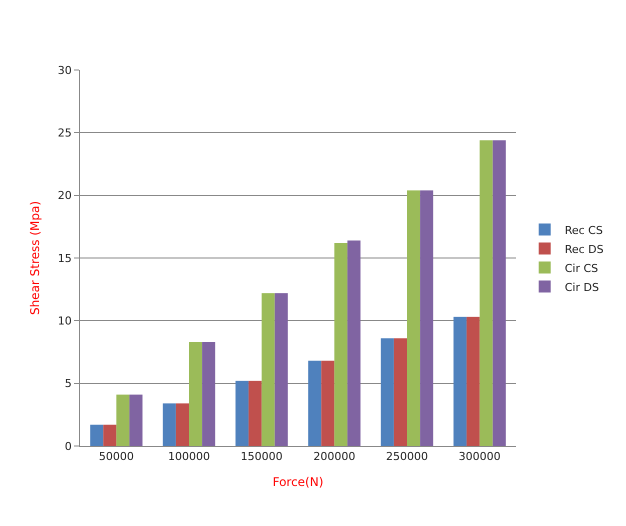 The width and height of the screenshot is (626, 526). Describe the element at coordinates (68, 383) in the screenshot. I see `y-tick-label: 5` at that location.